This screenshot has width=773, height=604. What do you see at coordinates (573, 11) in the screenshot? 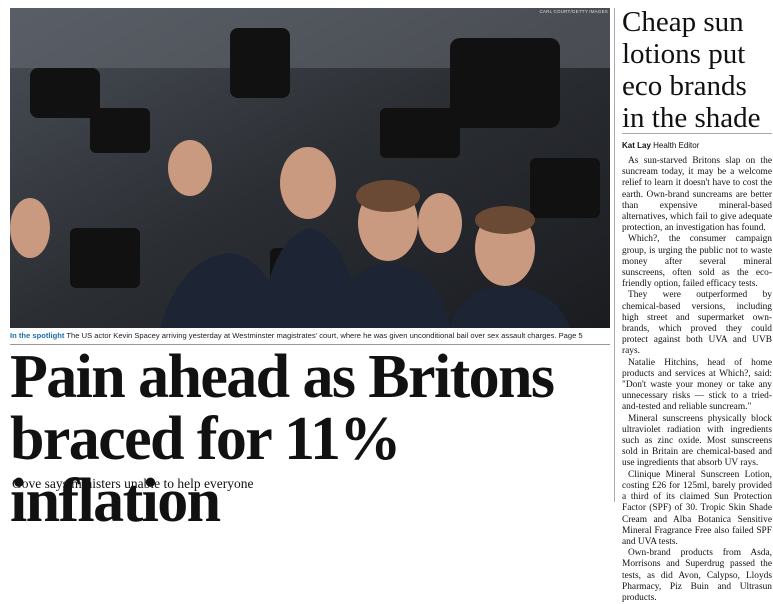
I see `photo-credit: CARL COURT/GETTY IMAGES` at bounding box center [573, 11].